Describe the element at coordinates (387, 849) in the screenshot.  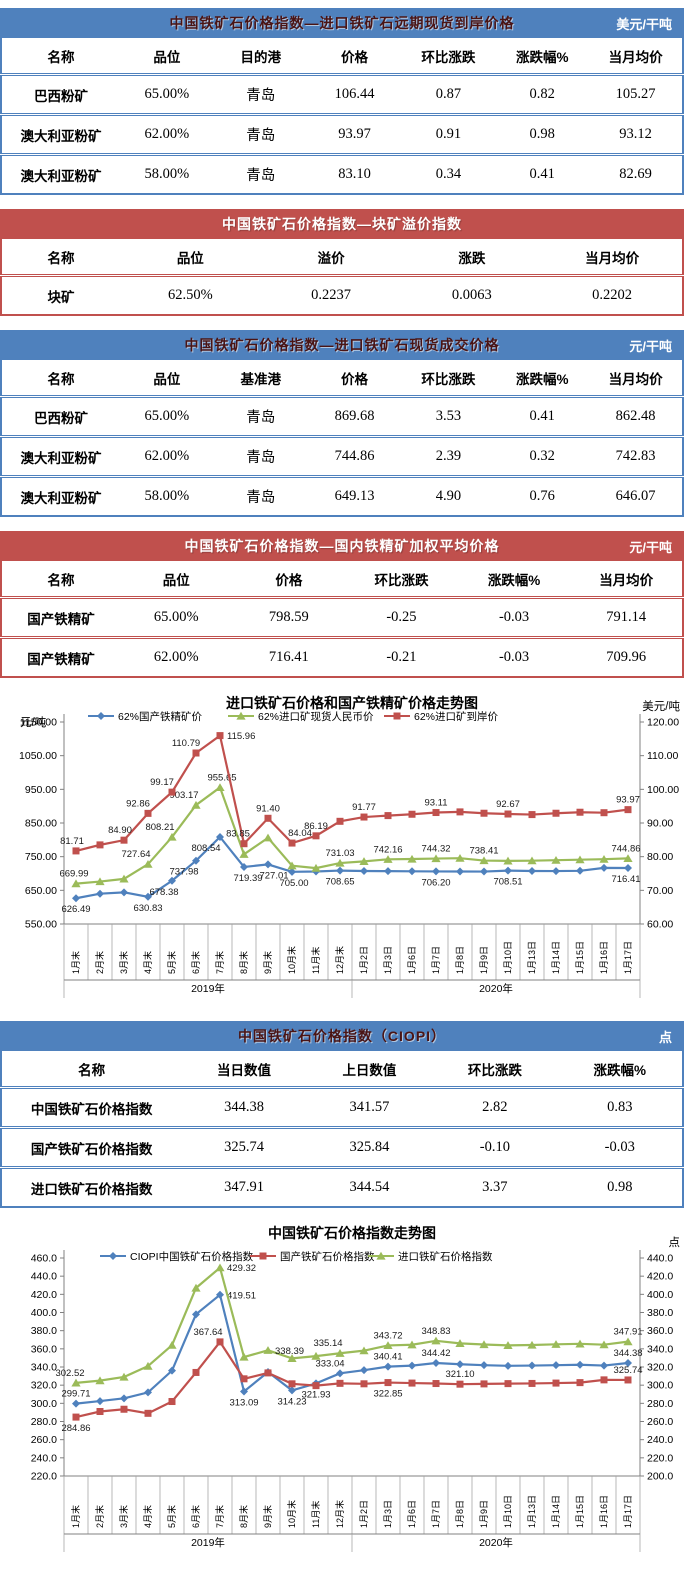
I see `data-label: 742.16` at that location.